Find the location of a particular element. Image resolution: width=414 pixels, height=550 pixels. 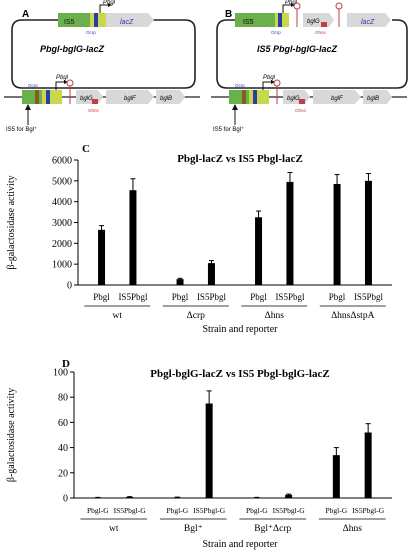

chart-c-letter: C is located at coordinates (86, 149).